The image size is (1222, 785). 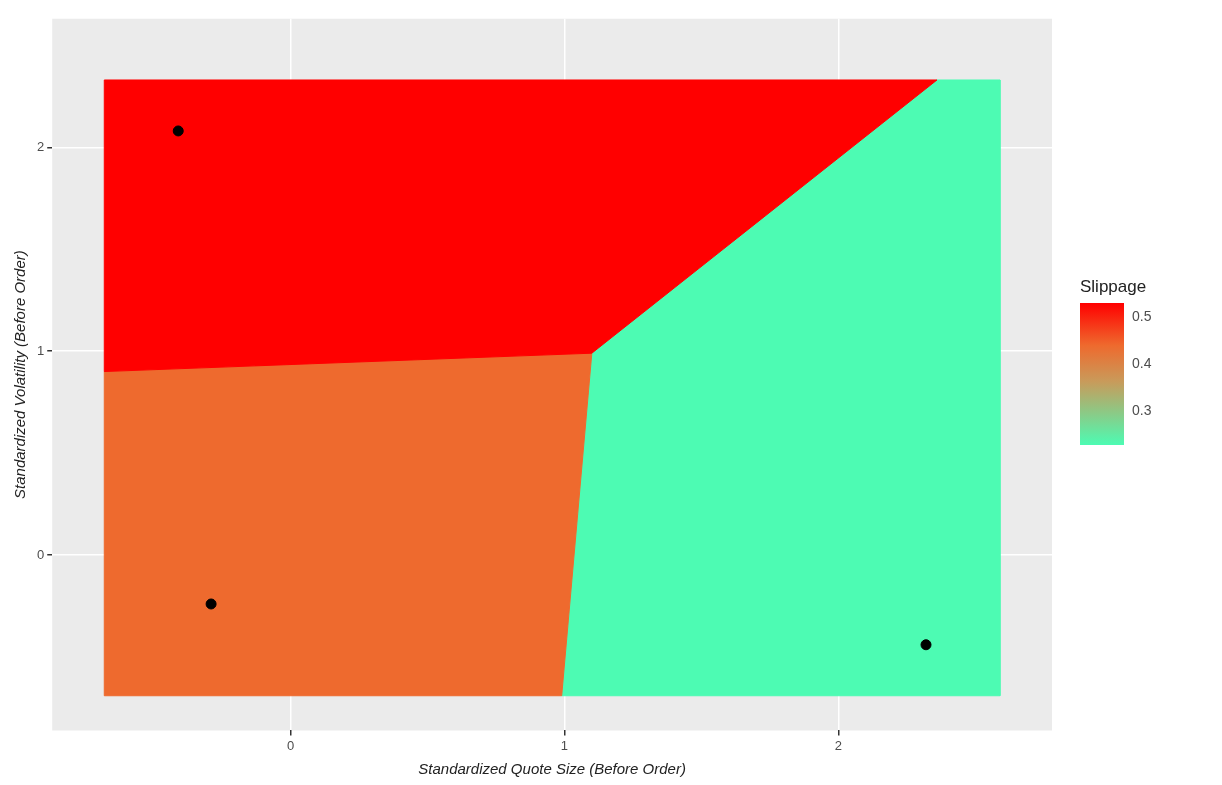 What do you see at coordinates (20, 374) in the screenshot?
I see `y-axis-title: Standardized Volatility (Before Order)` at bounding box center [20, 374].